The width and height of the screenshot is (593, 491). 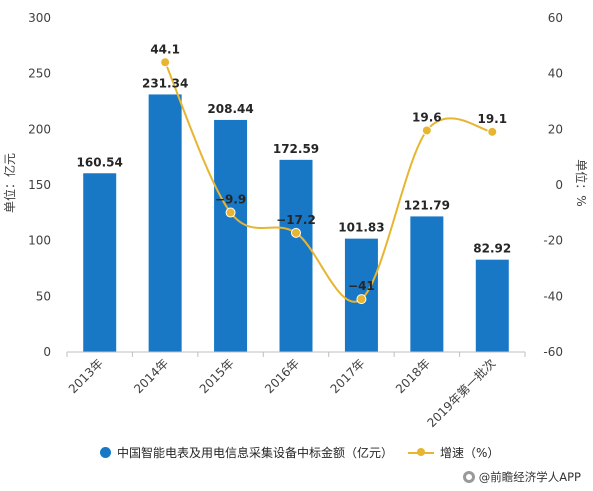 I want to click on bar-value-label: 172.59, so click(x=296, y=149).